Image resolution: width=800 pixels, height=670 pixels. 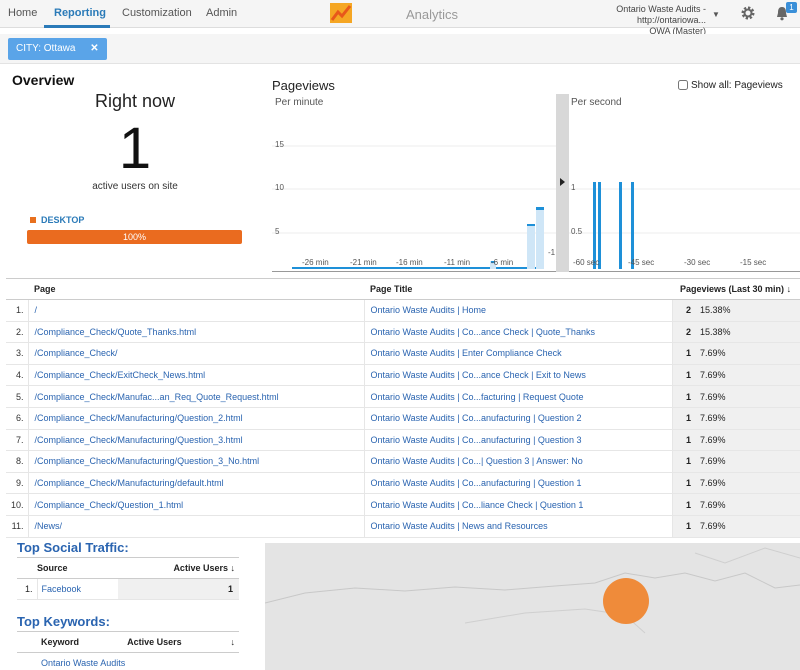 What do you see at coordinates (17, 504) in the screenshot?
I see `row-index: 10.` at bounding box center [17, 504].